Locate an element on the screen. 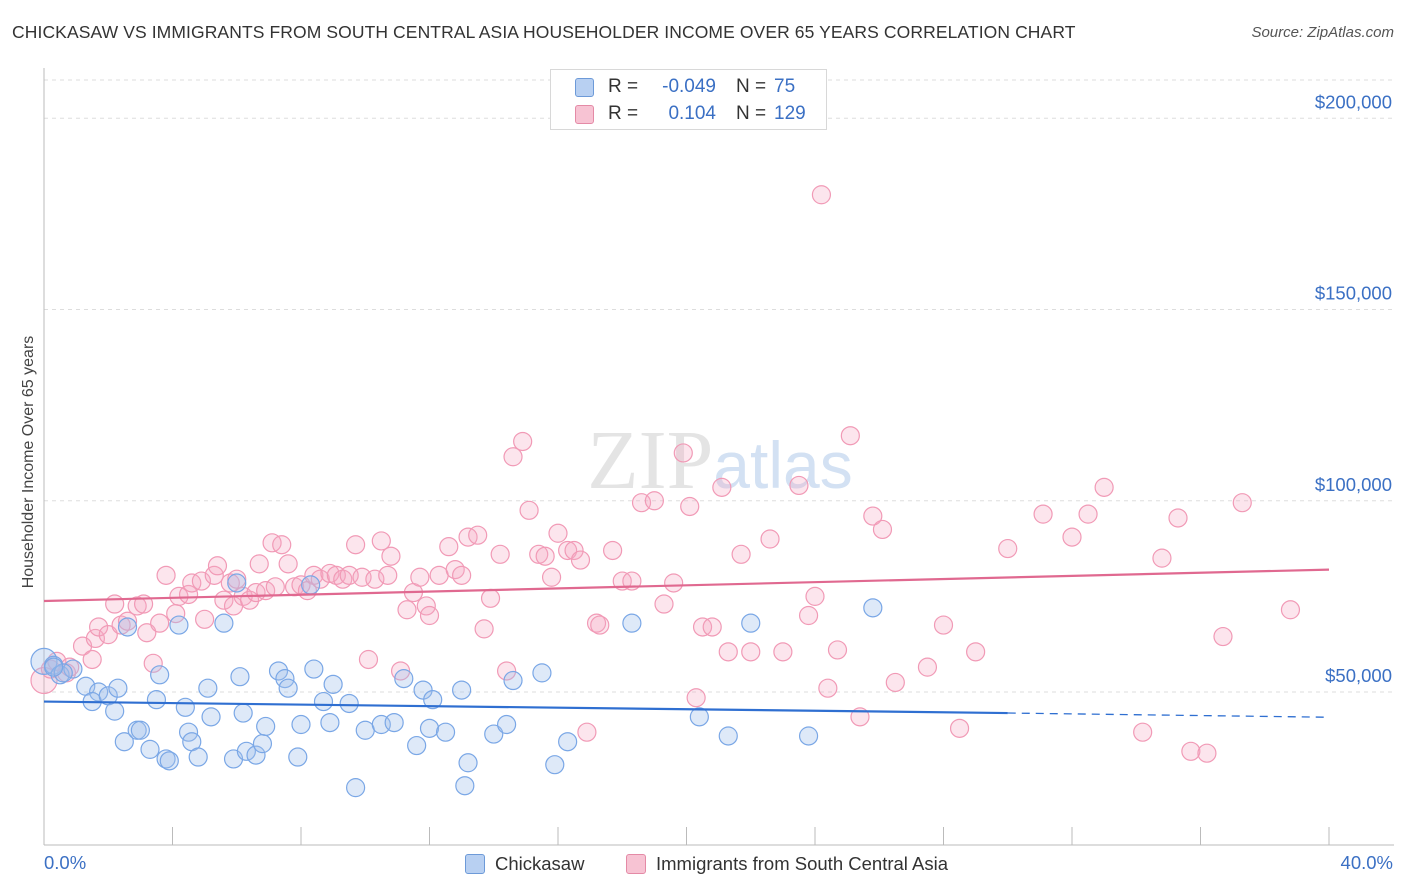 This screenshot has width=1406, height=892. legend-swatch-chickasaw is located at coordinates (475, 864).